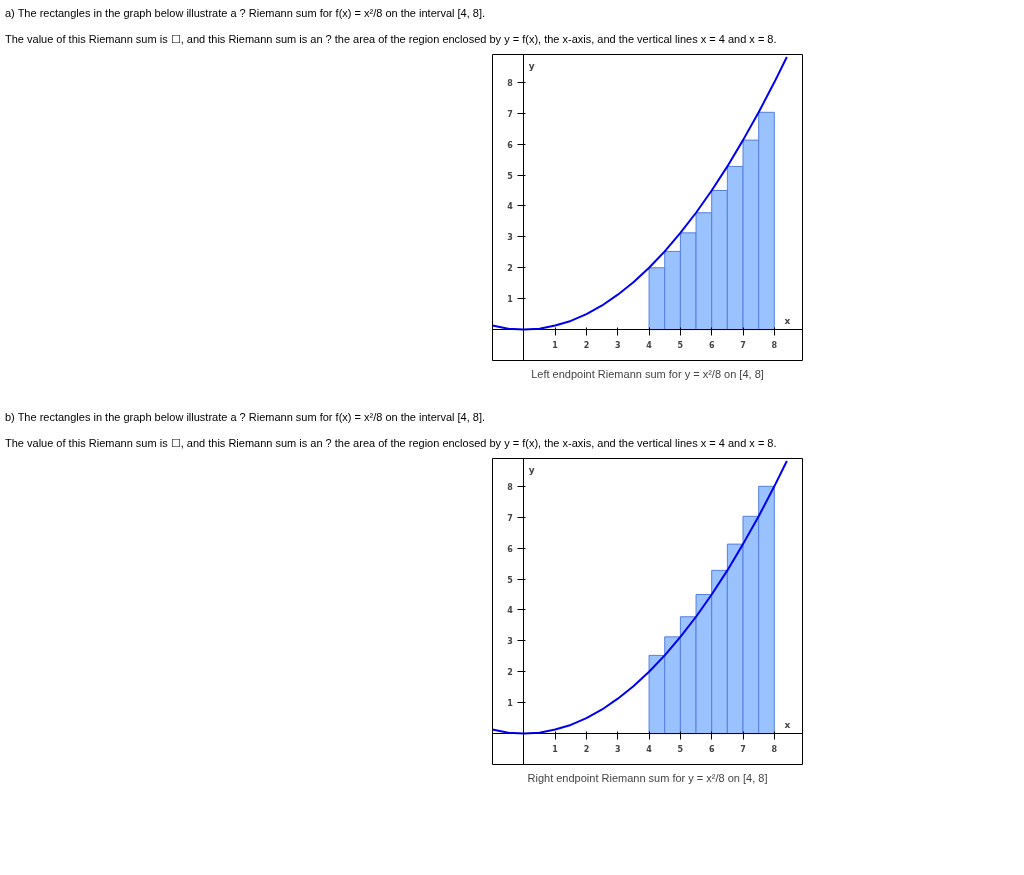  Describe the element at coordinates (647, 373) in the screenshot. I see `text: Left endpoint Riemann sum for y = x²/8 on [4, 8]` at that location.